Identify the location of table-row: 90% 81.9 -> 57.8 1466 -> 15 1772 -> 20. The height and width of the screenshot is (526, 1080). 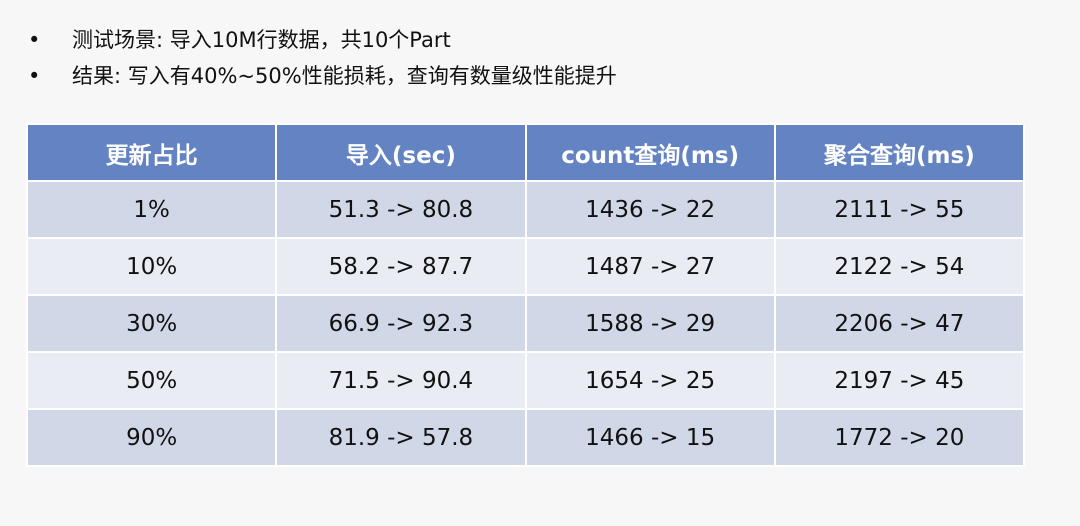
(525, 437).